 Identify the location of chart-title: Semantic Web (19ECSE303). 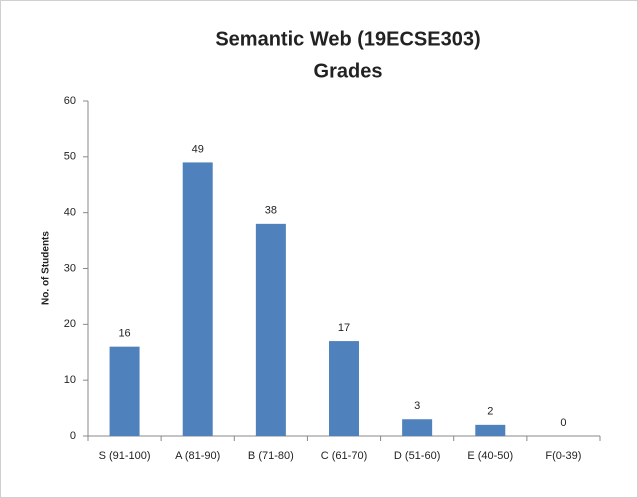
(347, 39).